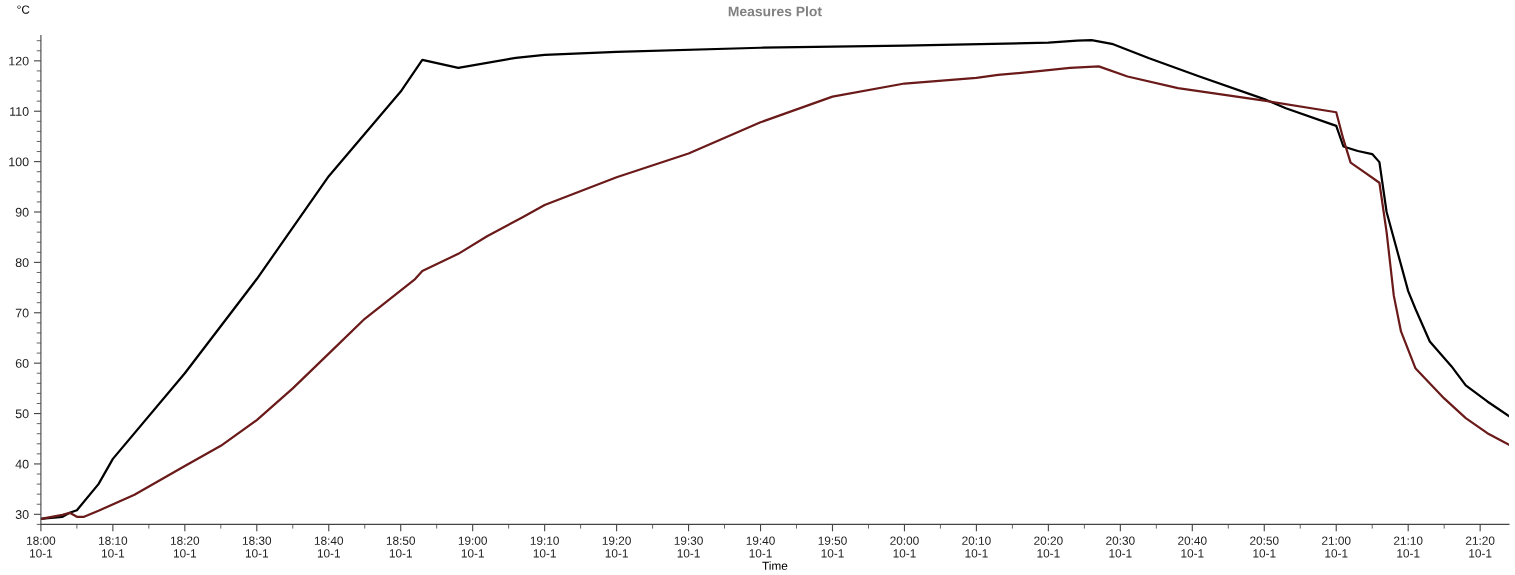  I want to click on x-tick-label: 21:10 10-1, so click(1408, 547).